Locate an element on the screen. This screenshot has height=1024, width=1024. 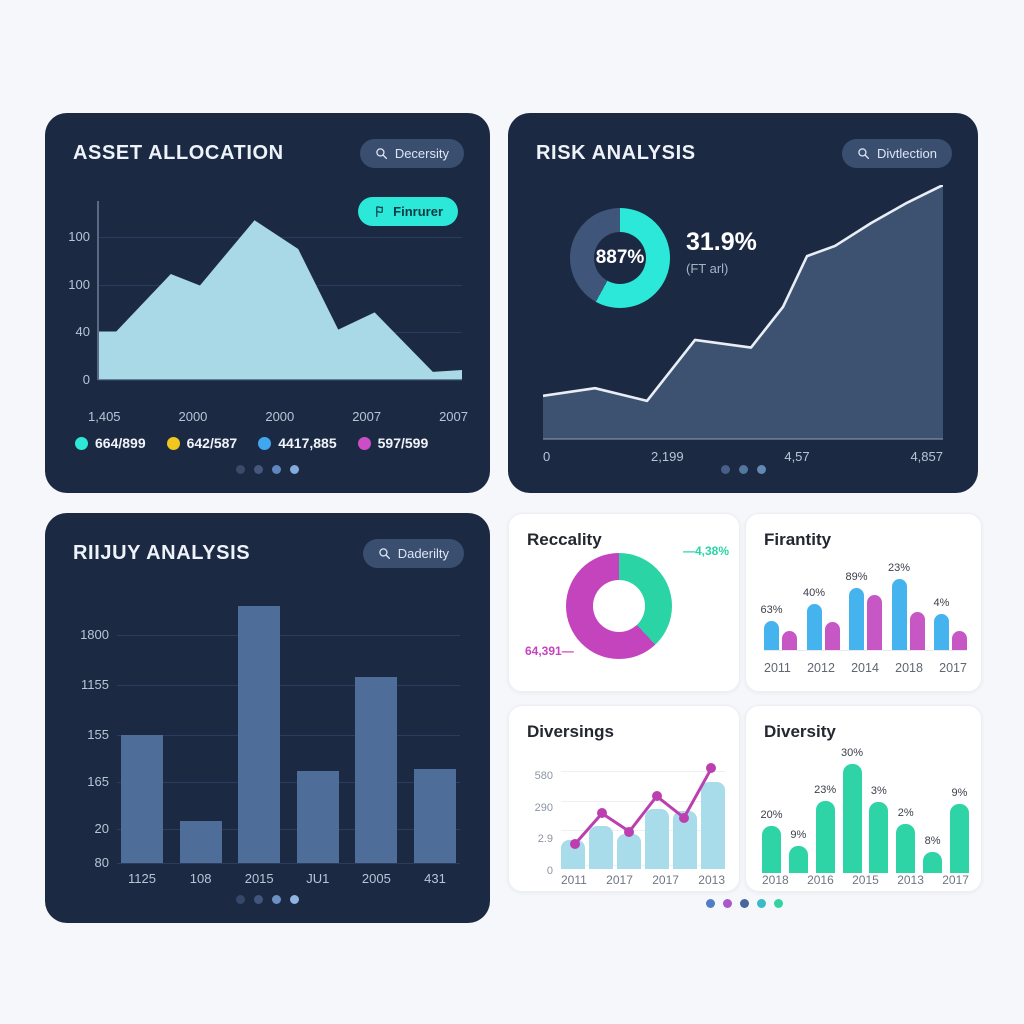
x-axis-line is located at coordinates (743, 439).